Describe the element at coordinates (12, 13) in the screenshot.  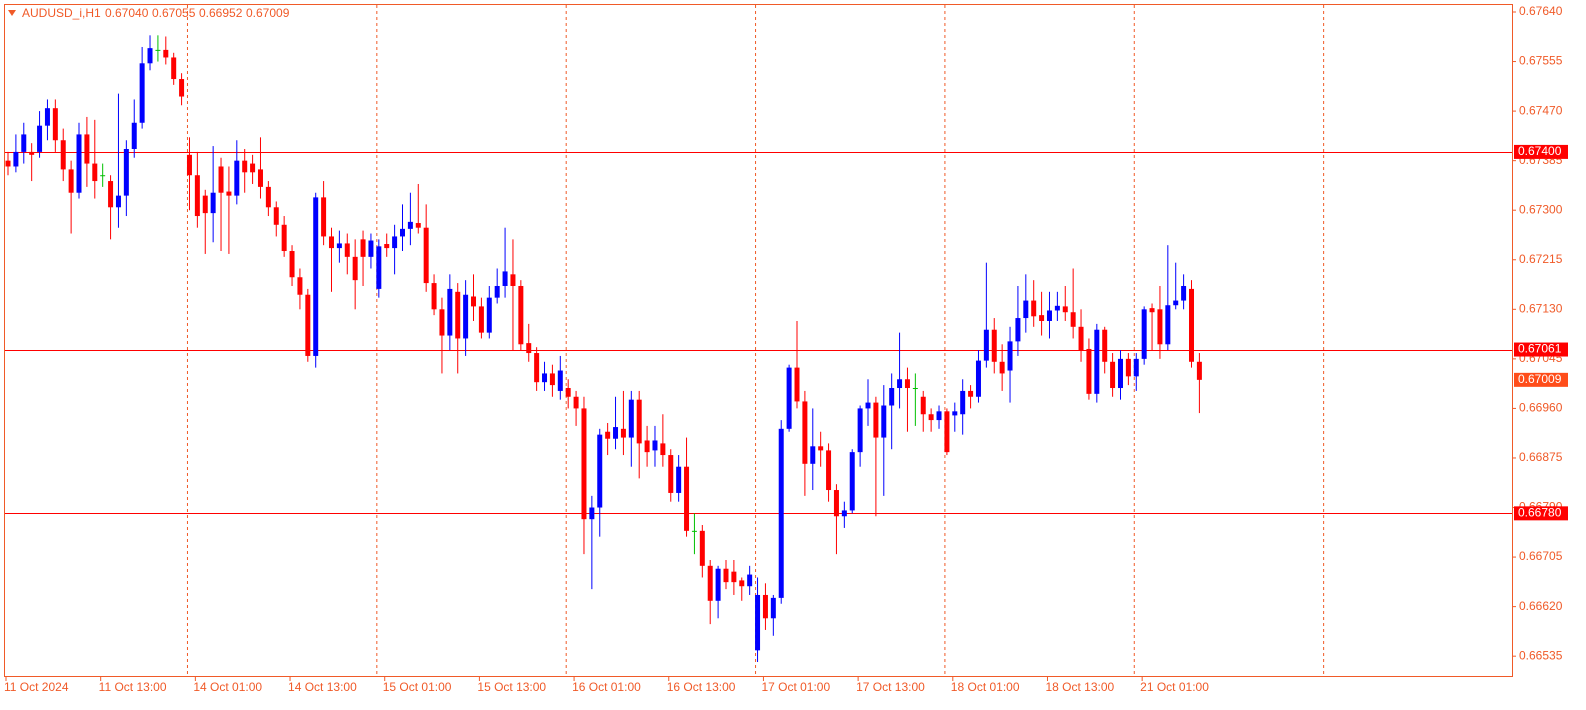
I see `menu-triangle` at that location.